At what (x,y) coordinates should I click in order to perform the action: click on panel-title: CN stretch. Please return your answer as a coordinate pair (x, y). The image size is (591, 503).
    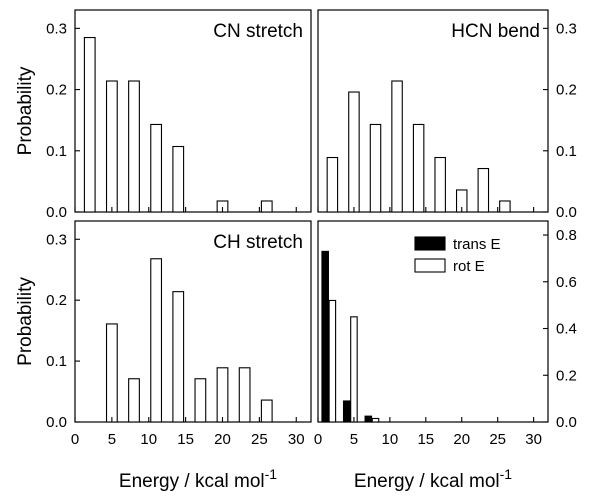
    Looking at the image, I should click on (258, 31).